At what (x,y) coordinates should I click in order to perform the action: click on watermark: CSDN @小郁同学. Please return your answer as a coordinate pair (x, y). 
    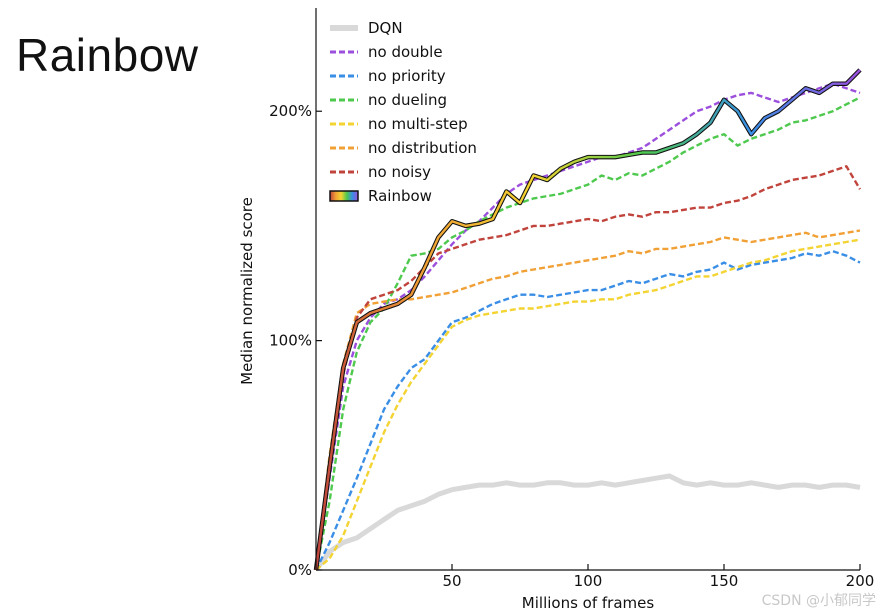
    Looking at the image, I should click on (818, 601).